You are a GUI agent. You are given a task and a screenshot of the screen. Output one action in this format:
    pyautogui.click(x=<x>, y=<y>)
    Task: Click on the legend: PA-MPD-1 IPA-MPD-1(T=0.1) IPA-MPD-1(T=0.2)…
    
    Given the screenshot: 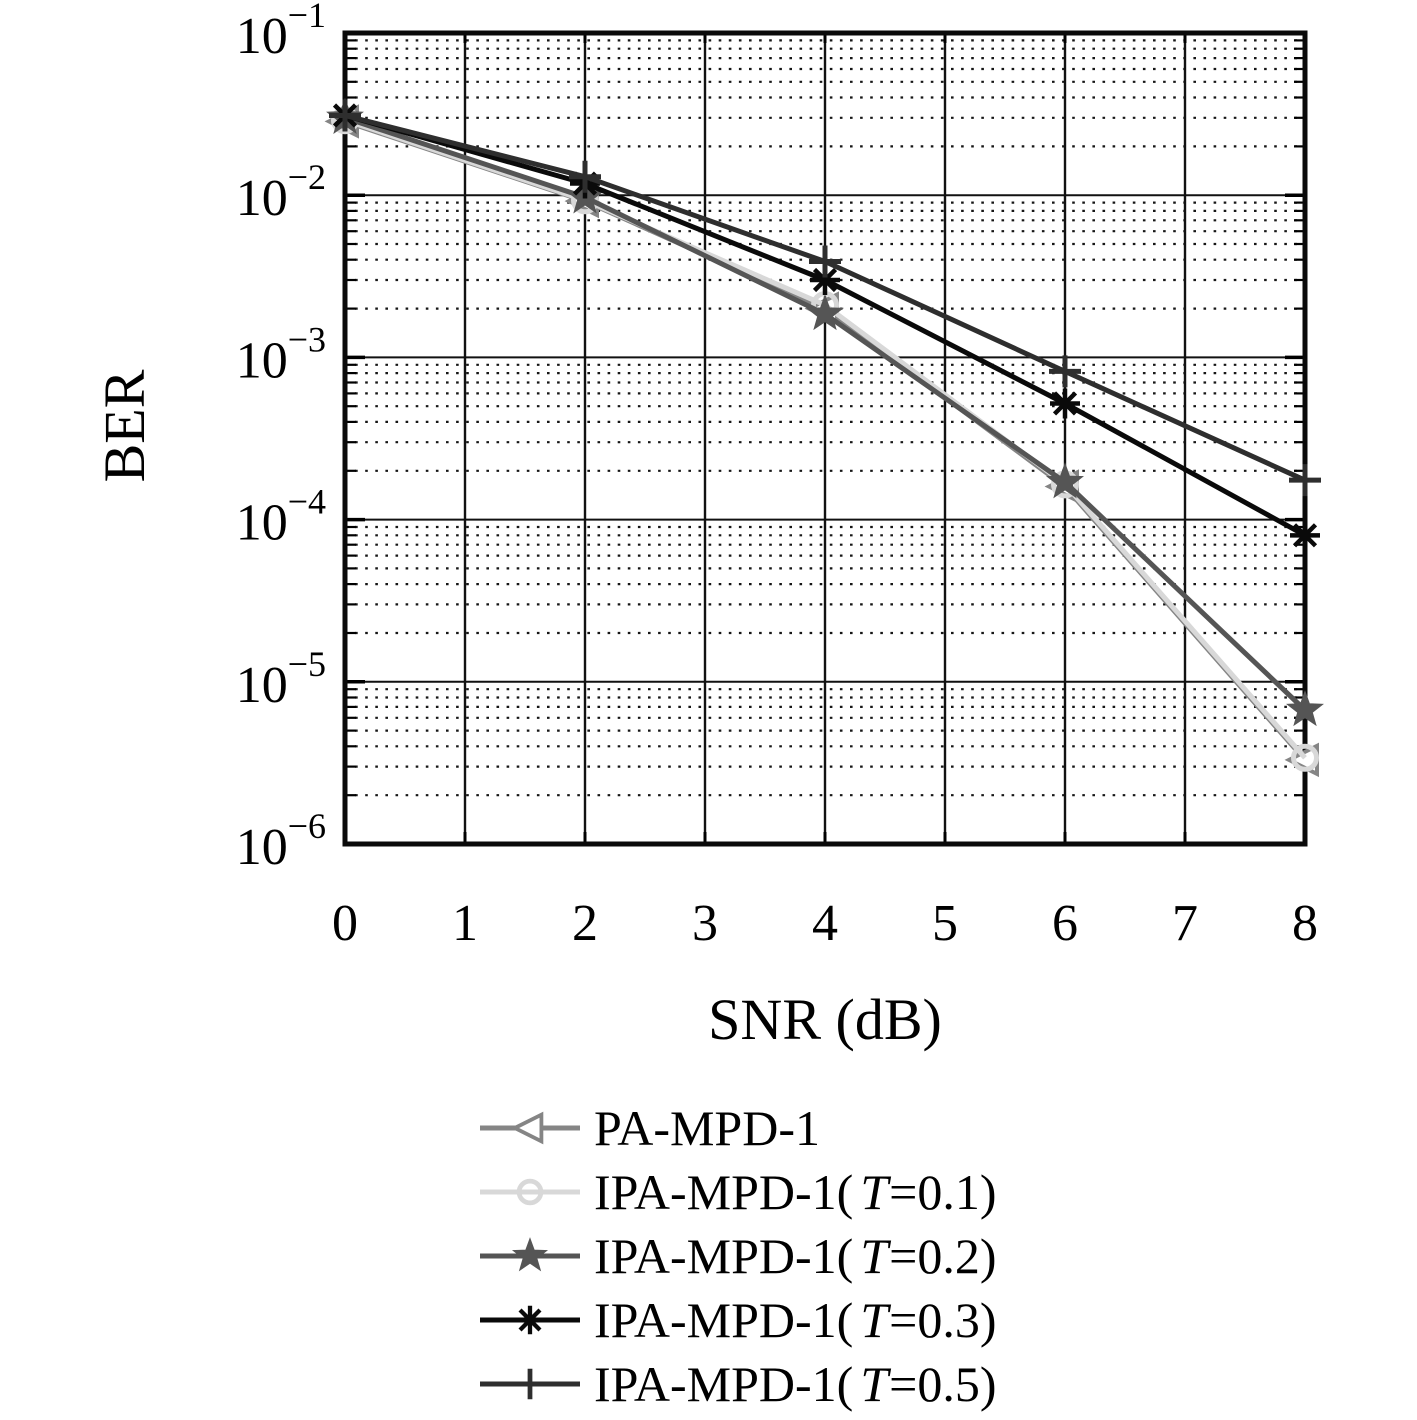 What is the action you would take?
    pyautogui.click(x=737, y=1256)
    